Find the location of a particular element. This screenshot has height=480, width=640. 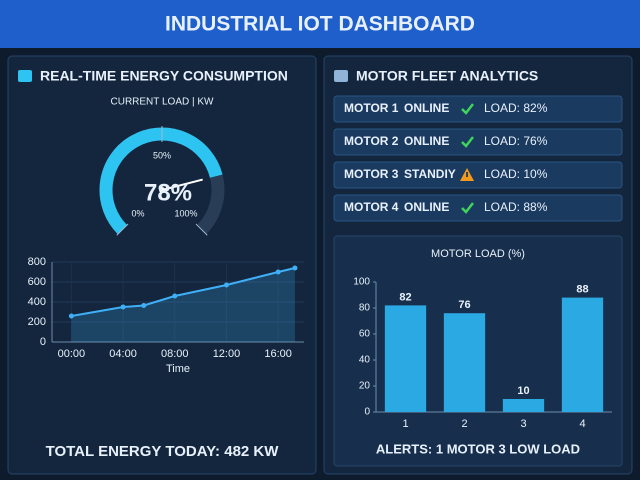

x-tick-label: 08:00 is located at coordinates (175, 354).